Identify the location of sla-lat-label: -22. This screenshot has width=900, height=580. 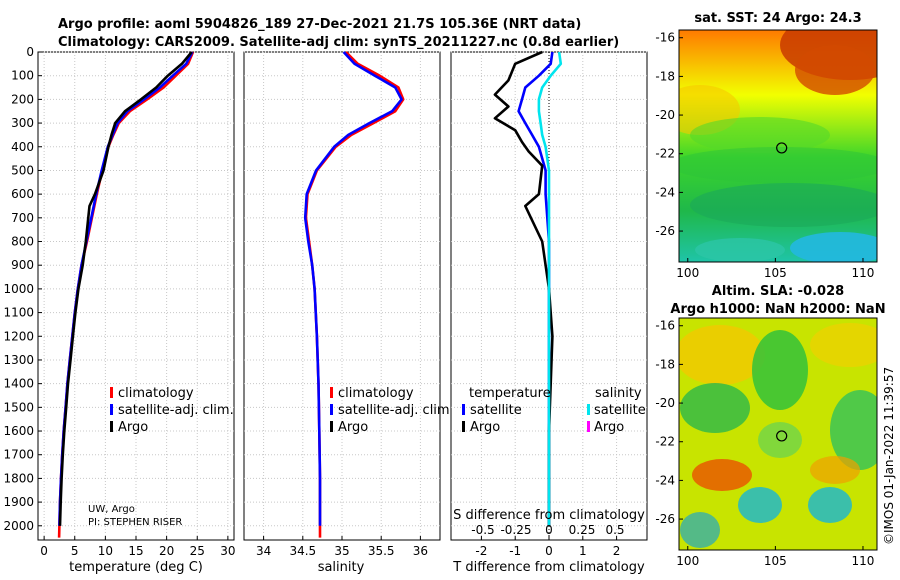
(665, 442).